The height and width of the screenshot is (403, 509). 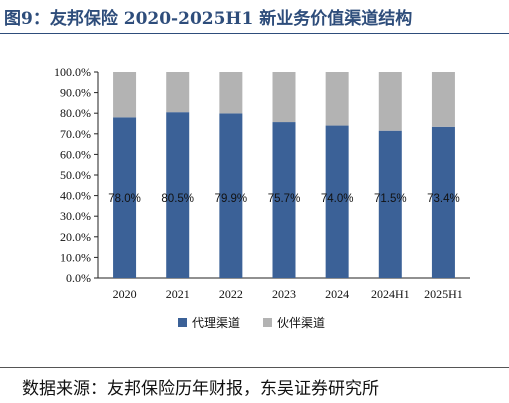 I want to click on y-tick-label: 30.0%, so click(x=75, y=216).